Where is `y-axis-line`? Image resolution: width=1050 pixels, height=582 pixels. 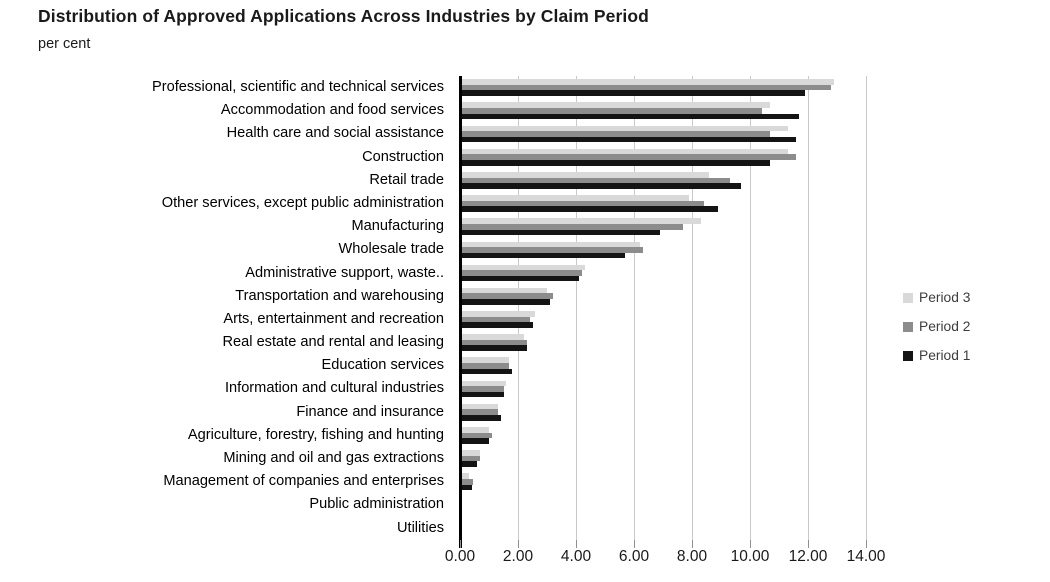
y-axis-line is located at coordinates (460, 312).